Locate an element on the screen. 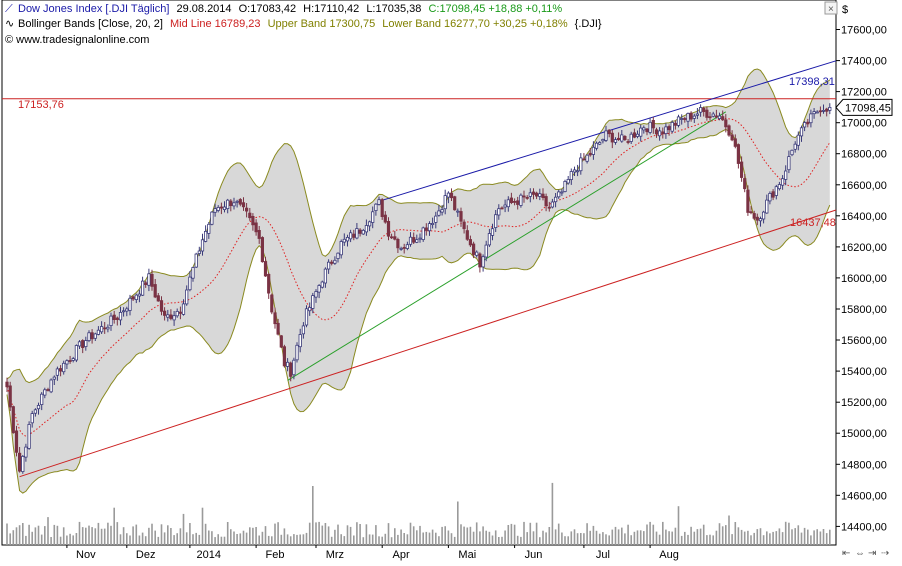 This screenshot has height=566, width=902. scroll-right-icon: ⇢ is located at coordinates (885, 553).